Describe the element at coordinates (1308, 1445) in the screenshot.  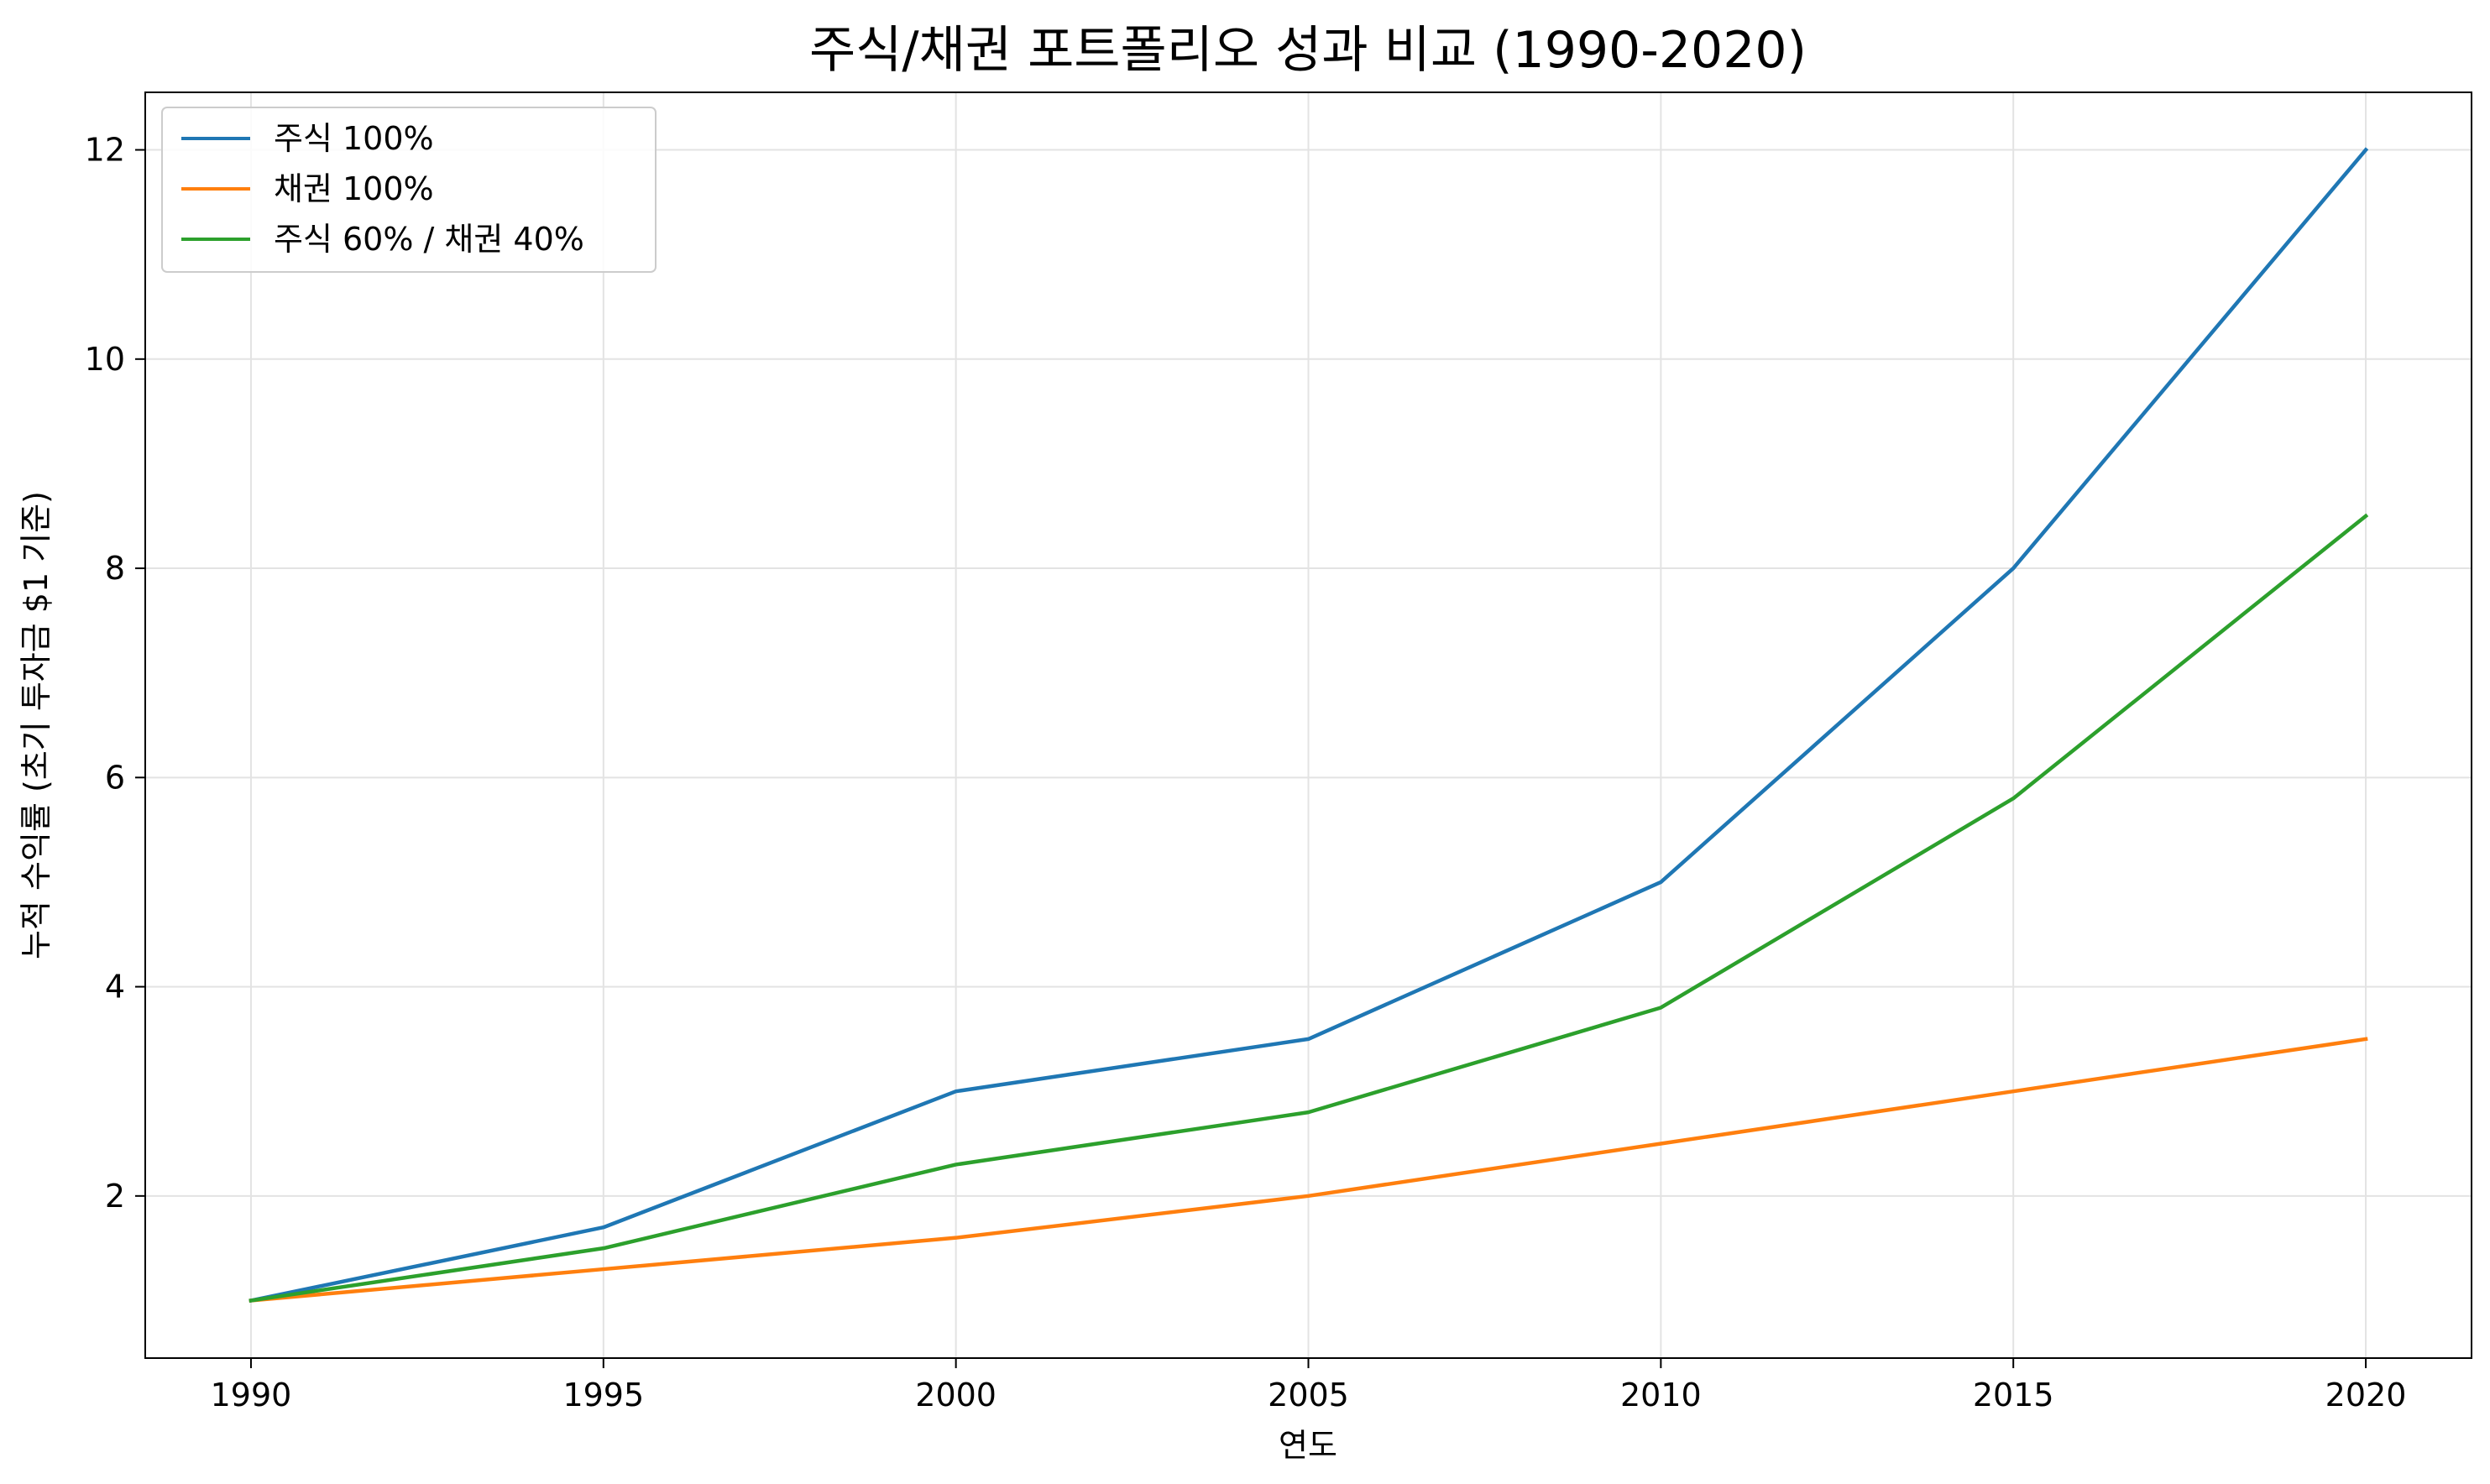
I see `x-axis-title: 연도` at that location.